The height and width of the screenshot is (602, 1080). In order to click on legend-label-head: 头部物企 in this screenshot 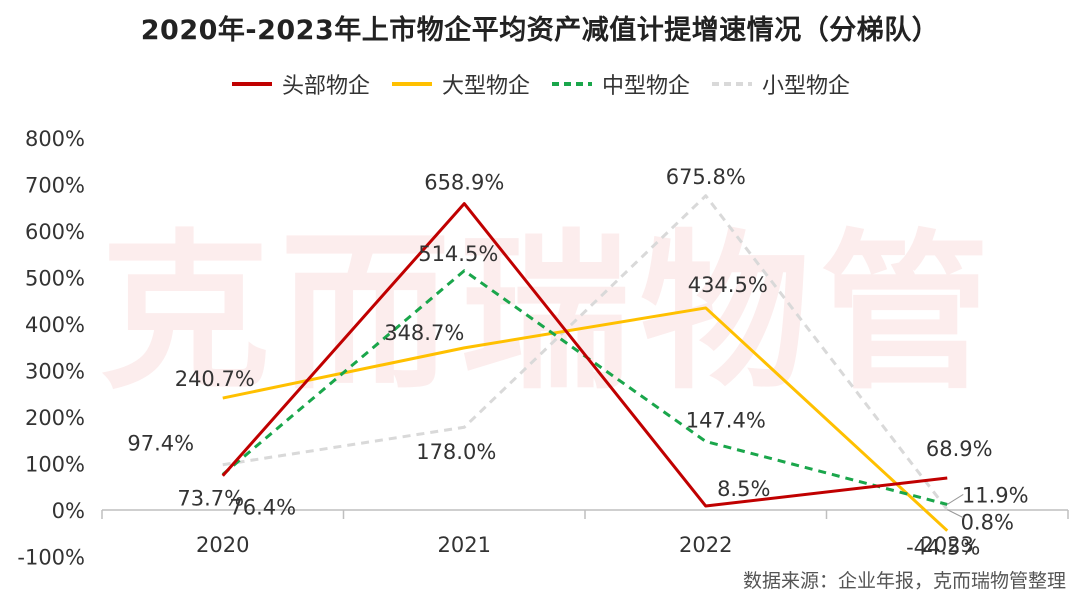, I will do `click(325, 86)`.